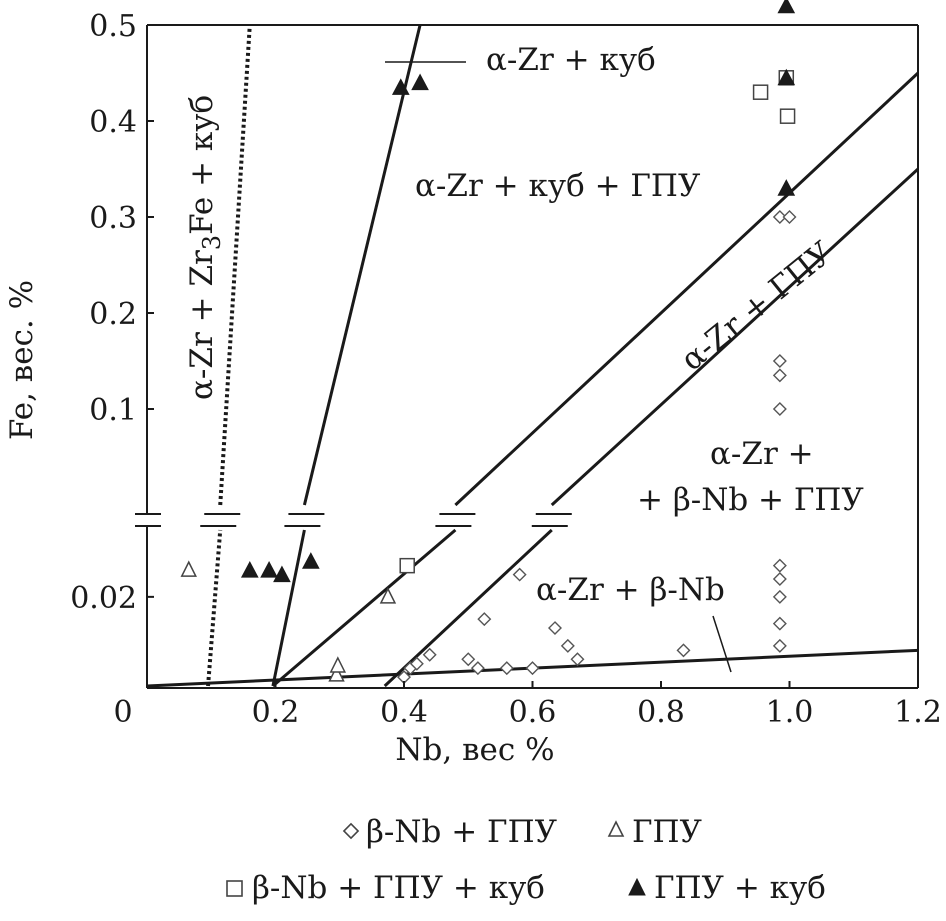 The height and width of the screenshot is (921, 946). I want to click on boundary-1-upper, so click(362, 265).